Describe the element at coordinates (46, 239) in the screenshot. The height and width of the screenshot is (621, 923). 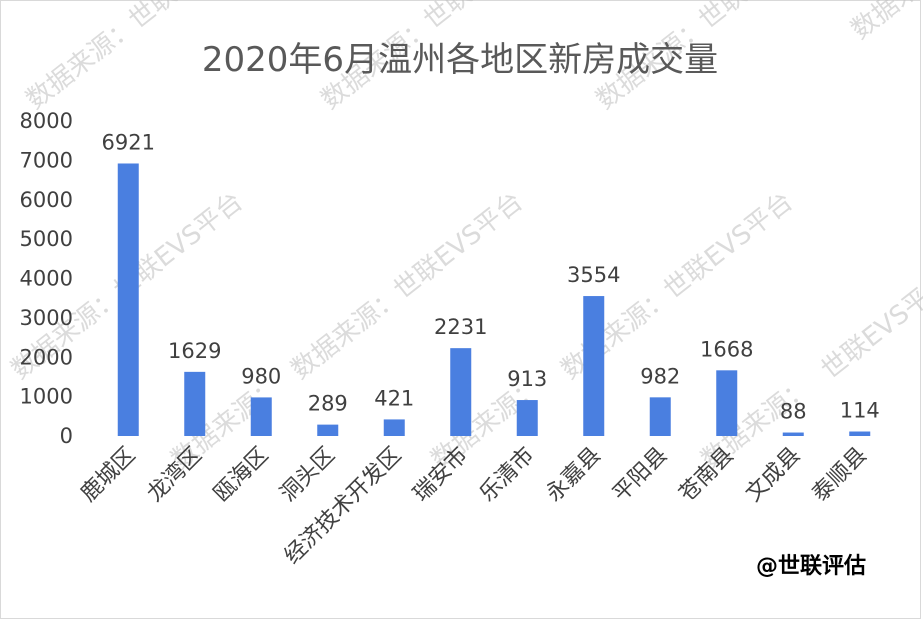
I see `y-tick-label: 5000` at that location.